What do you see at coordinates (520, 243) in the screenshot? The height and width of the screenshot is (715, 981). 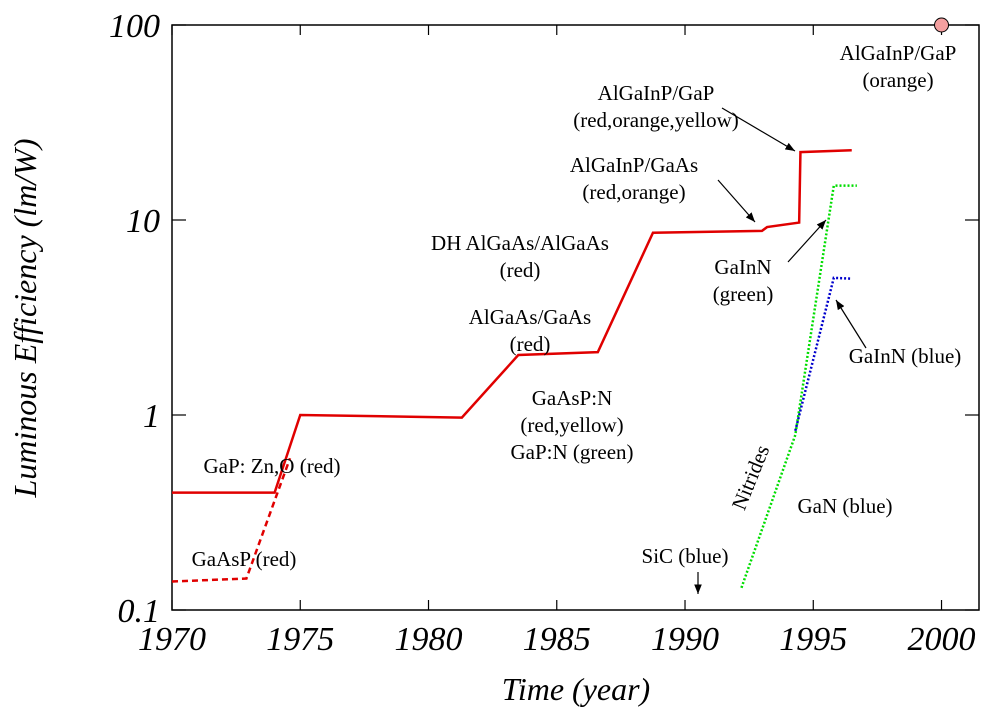 I see `annotation: DH AlGaAs/AlGaAs` at bounding box center [520, 243].